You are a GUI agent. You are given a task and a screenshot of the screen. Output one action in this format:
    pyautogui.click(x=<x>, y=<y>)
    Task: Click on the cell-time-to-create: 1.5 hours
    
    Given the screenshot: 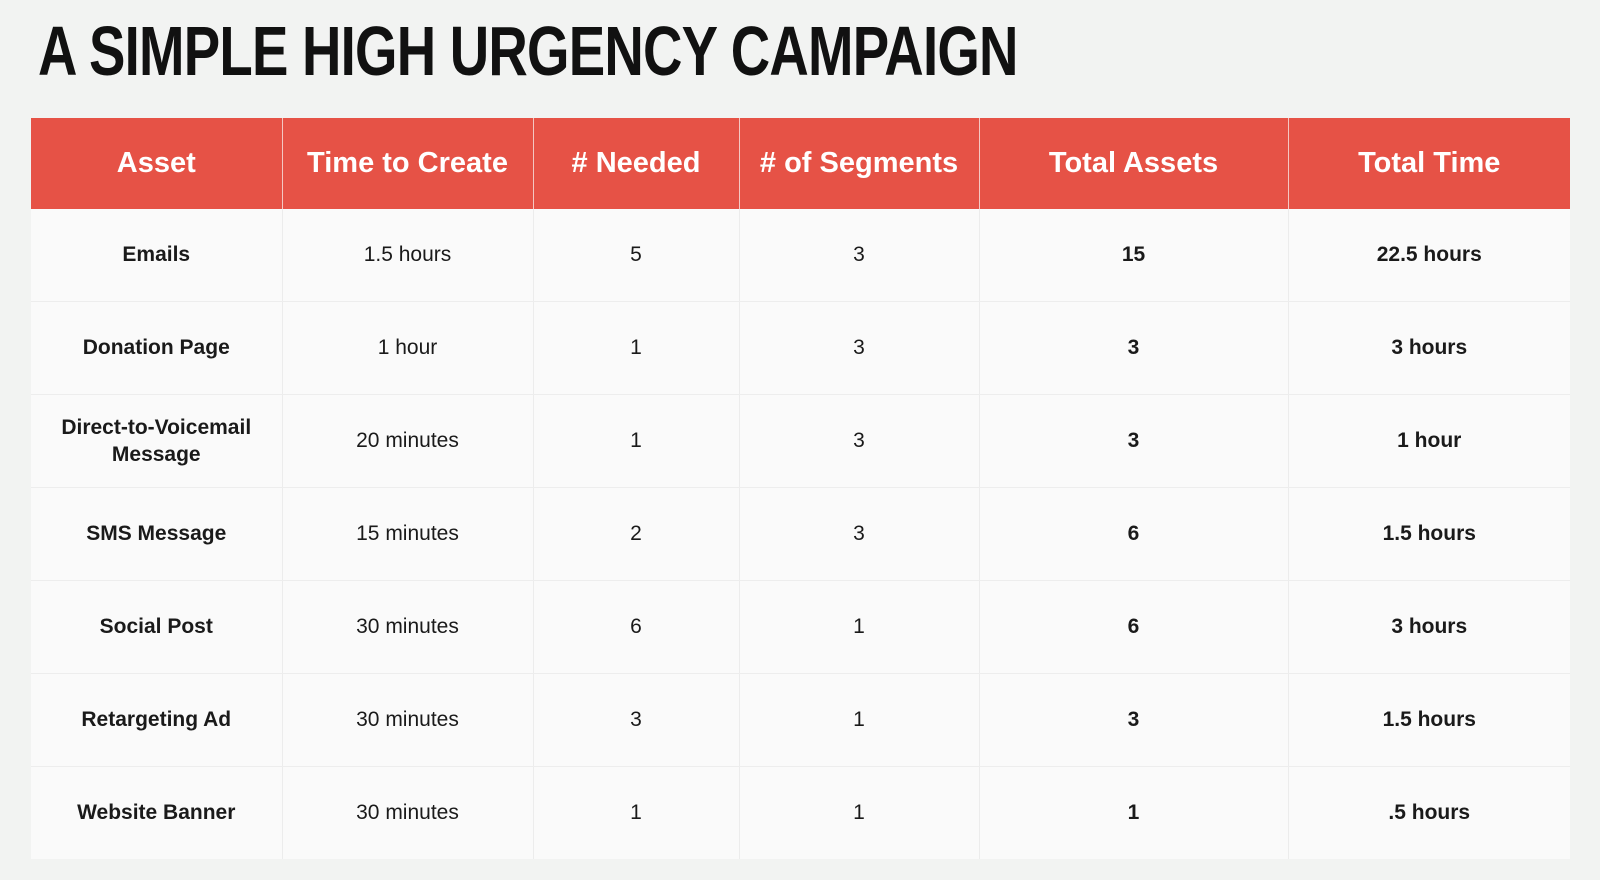 What is the action you would take?
    pyautogui.click(x=408, y=255)
    